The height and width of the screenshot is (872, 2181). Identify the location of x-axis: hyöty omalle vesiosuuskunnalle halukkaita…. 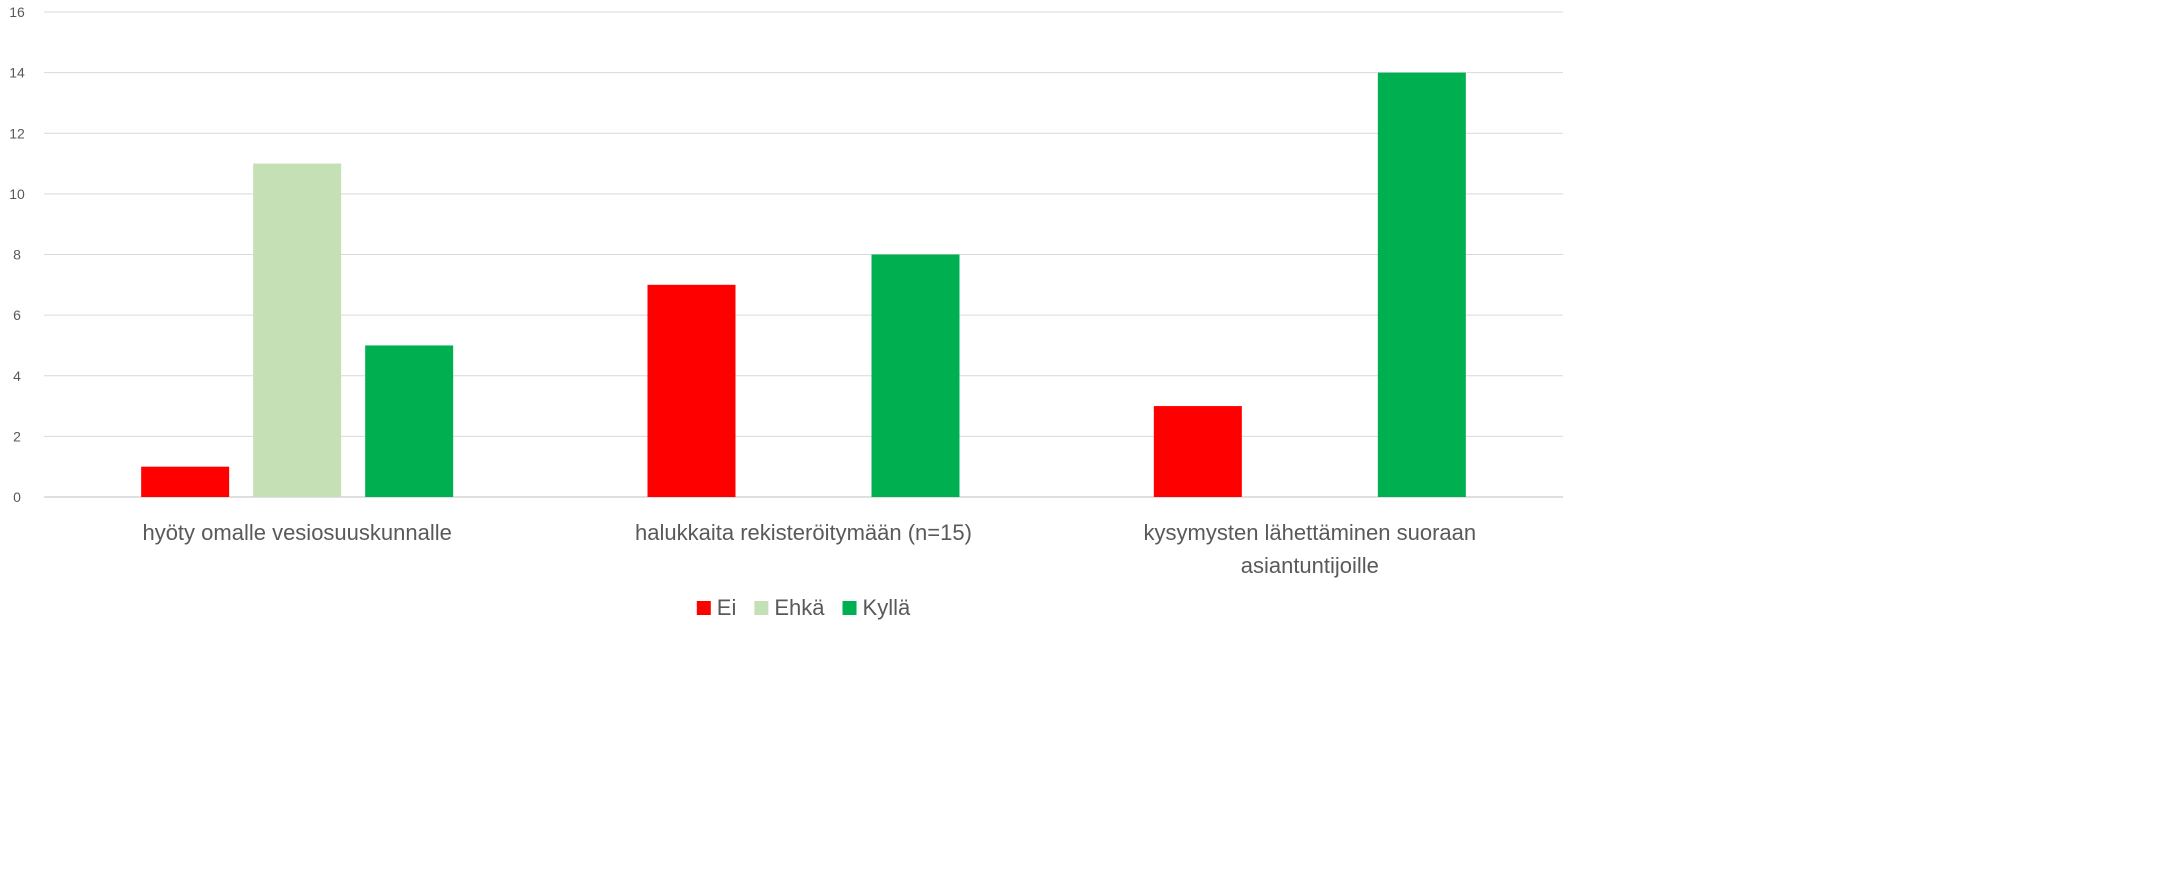
(809, 549).